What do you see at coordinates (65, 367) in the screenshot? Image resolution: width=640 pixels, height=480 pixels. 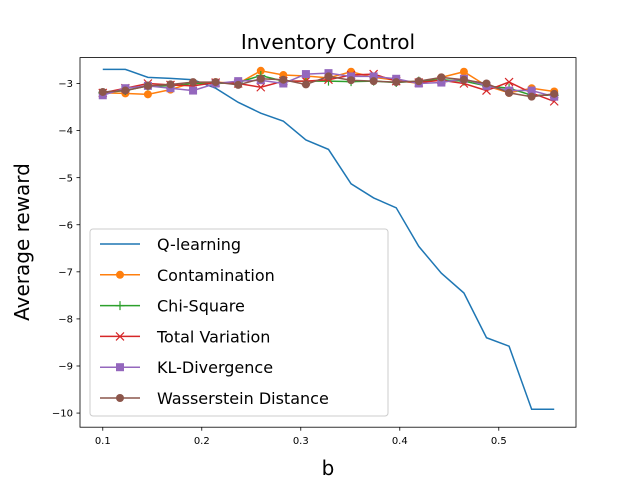 I see `y-tick-label: −9` at bounding box center [65, 367].